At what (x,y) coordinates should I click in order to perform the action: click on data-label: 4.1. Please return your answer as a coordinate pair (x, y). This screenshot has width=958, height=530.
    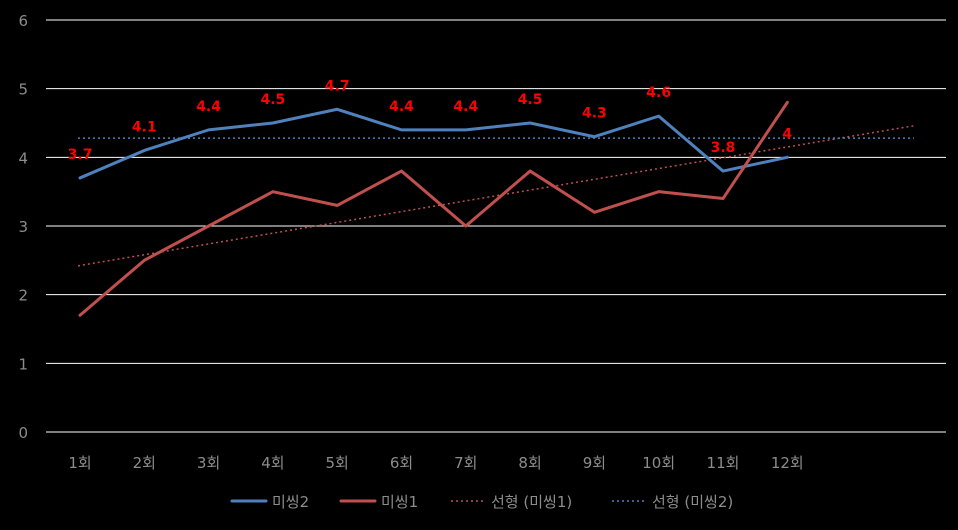
    Looking at the image, I should click on (144, 127).